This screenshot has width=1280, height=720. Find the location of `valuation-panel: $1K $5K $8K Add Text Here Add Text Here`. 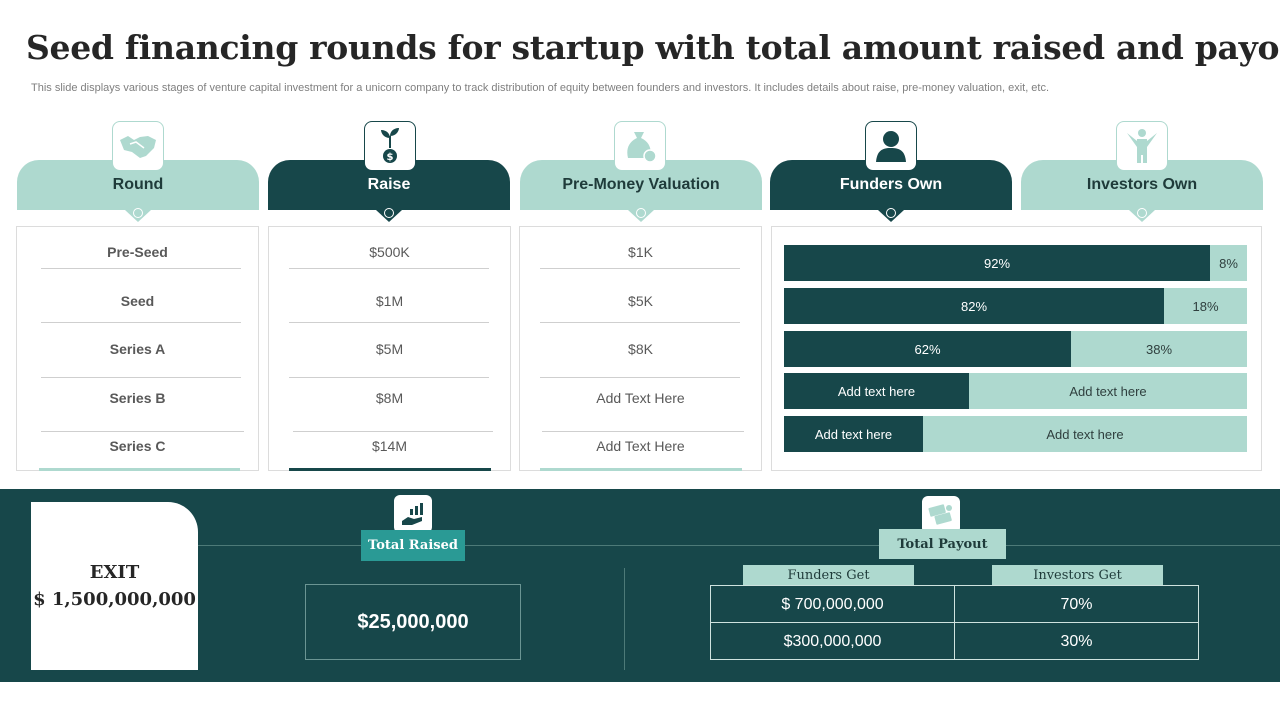

valuation-panel: $1K $5K $8K Add Text Here Add Text Here is located at coordinates (640, 348).